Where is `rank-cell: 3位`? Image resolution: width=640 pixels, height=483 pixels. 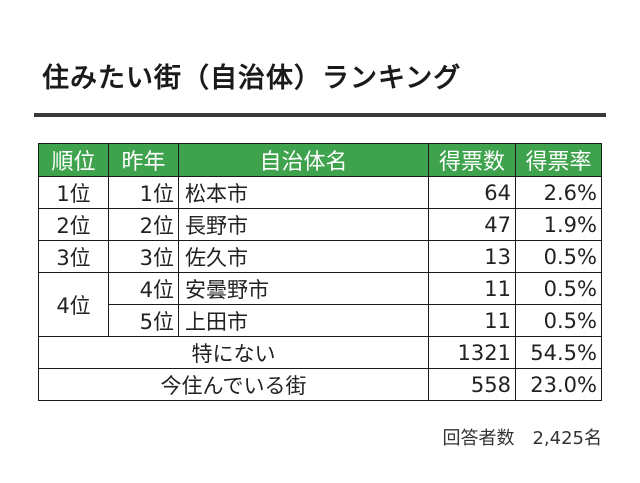
rank-cell: 3位 is located at coordinates (73, 256).